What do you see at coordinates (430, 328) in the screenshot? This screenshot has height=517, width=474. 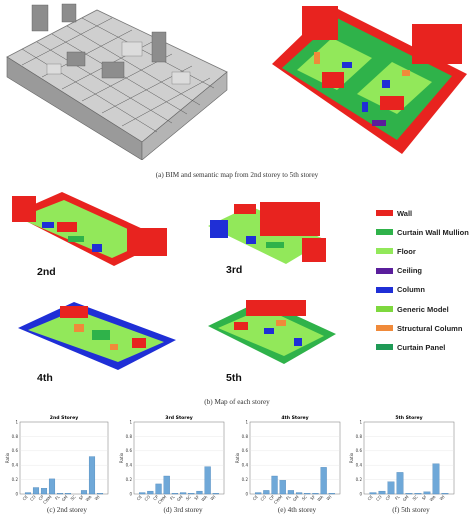 I see `legend-label: Structural Column` at bounding box center [430, 328].